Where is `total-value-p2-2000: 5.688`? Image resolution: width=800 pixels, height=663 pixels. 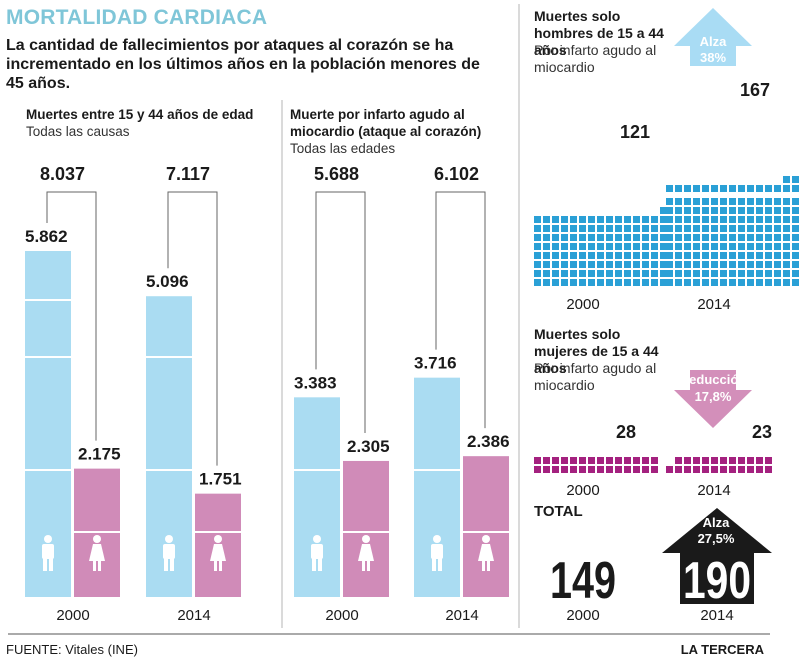 total-value-p2-2000: 5.688 is located at coordinates (336, 174).